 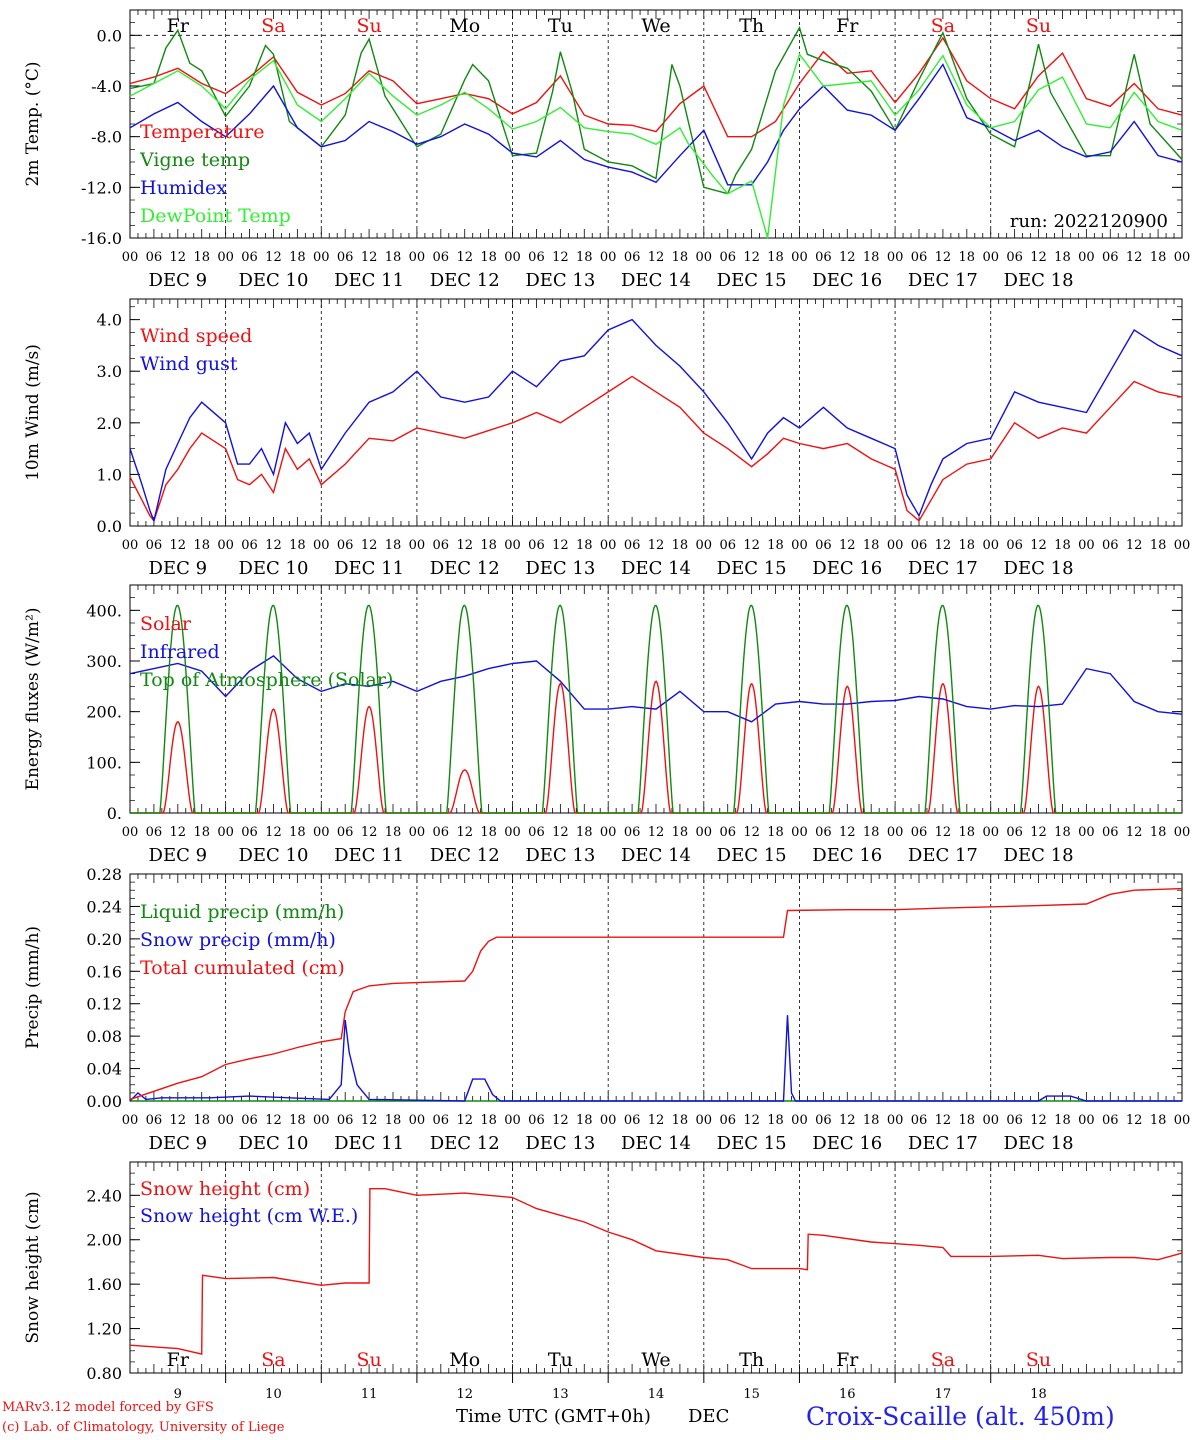 I want to click on weekday-label: Fr, so click(x=847, y=1360).